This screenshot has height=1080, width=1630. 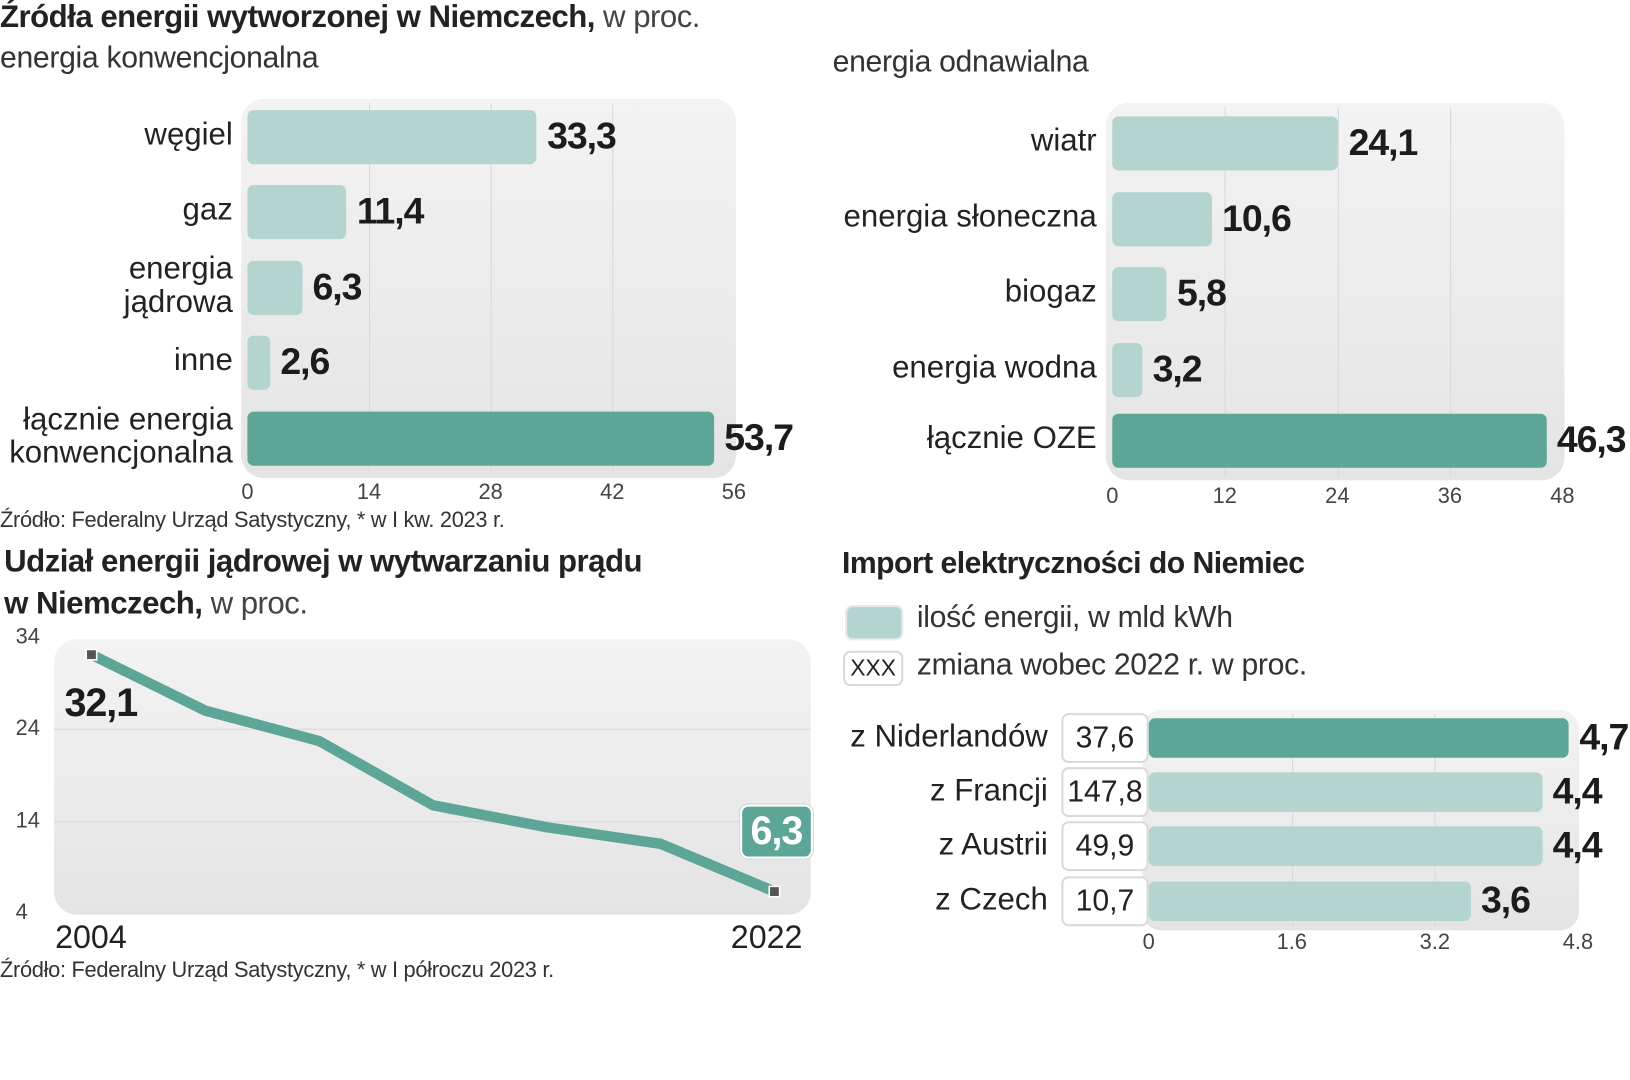 What do you see at coordinates (960, 62) in the screenshot?
I see `right-chart-subtitle: energia odnawialna` at bounding box center [960, 62].